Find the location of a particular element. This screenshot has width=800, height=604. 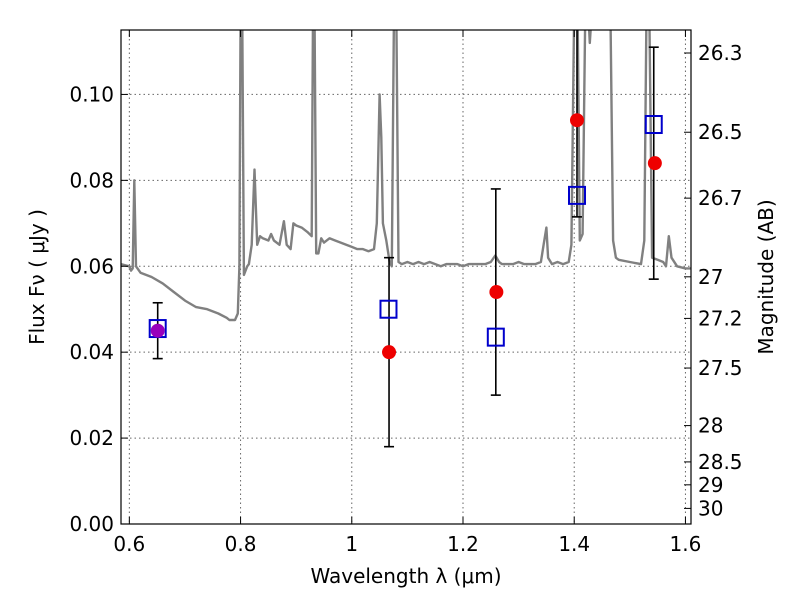

y-tick-label: 0.10 is located at coordinates (91, 94).